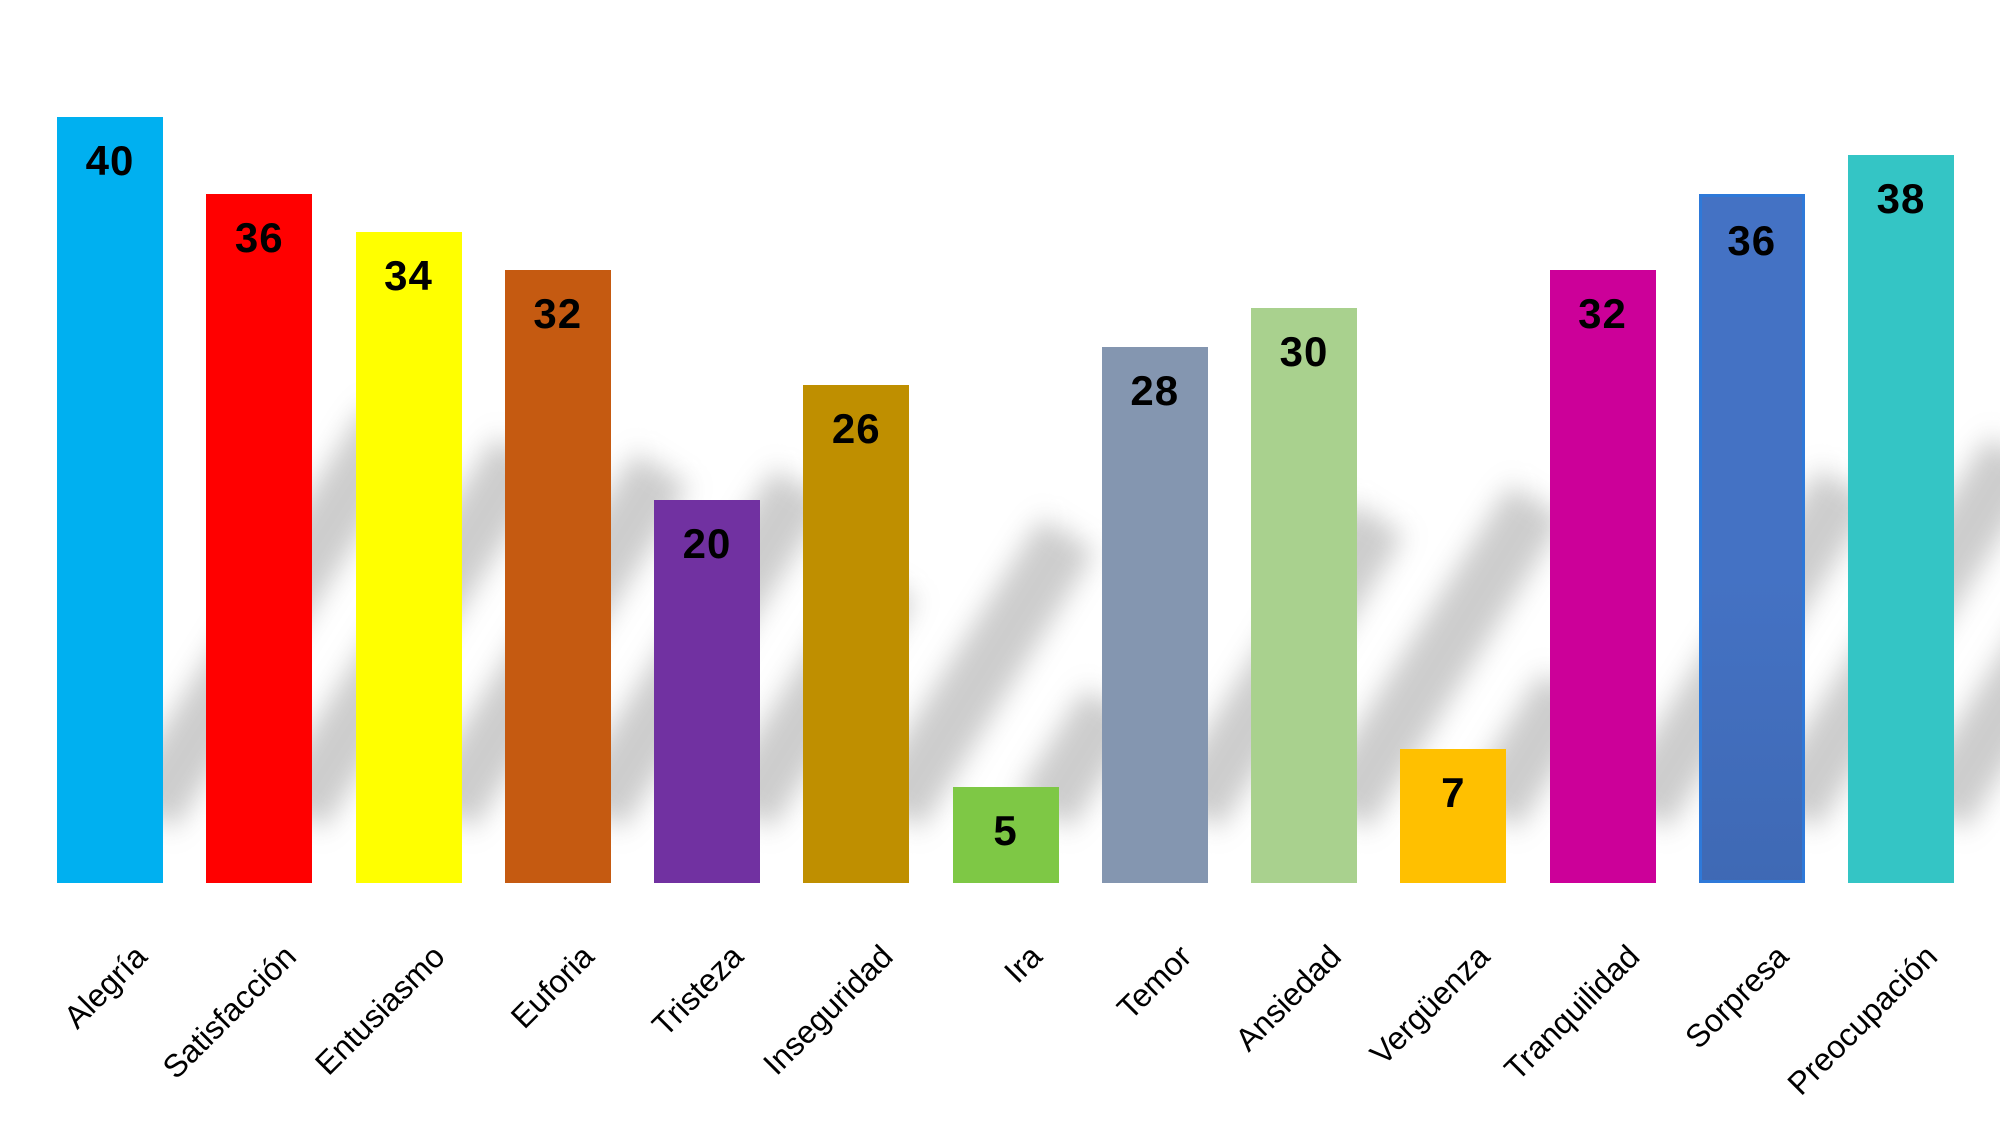 This screenshot has height=1125, width=2000. Describe the element at coordinates (1571, 1013) in the screenshot. I see `x-axis-label-tranquilidad: Tranquilidad` at that location.